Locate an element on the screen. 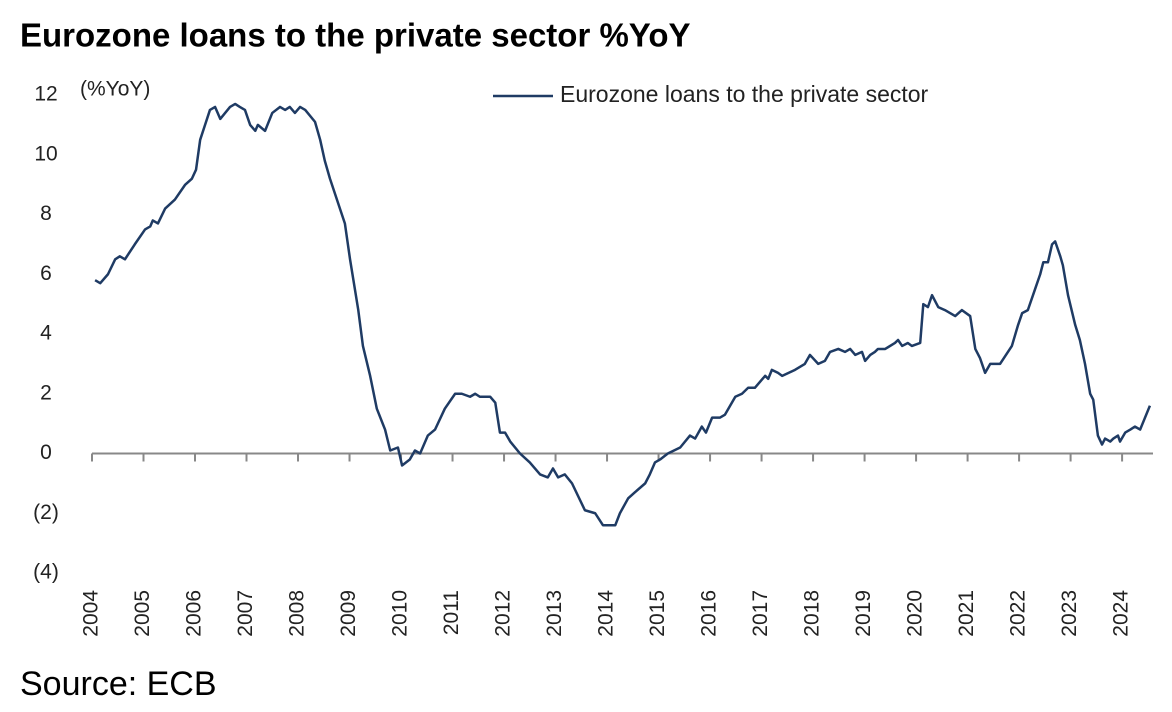 Image resolution: width=1172 pixels, height=712 pixels. y-axis-label: (%YoY) is located at coordinates (115, 89).